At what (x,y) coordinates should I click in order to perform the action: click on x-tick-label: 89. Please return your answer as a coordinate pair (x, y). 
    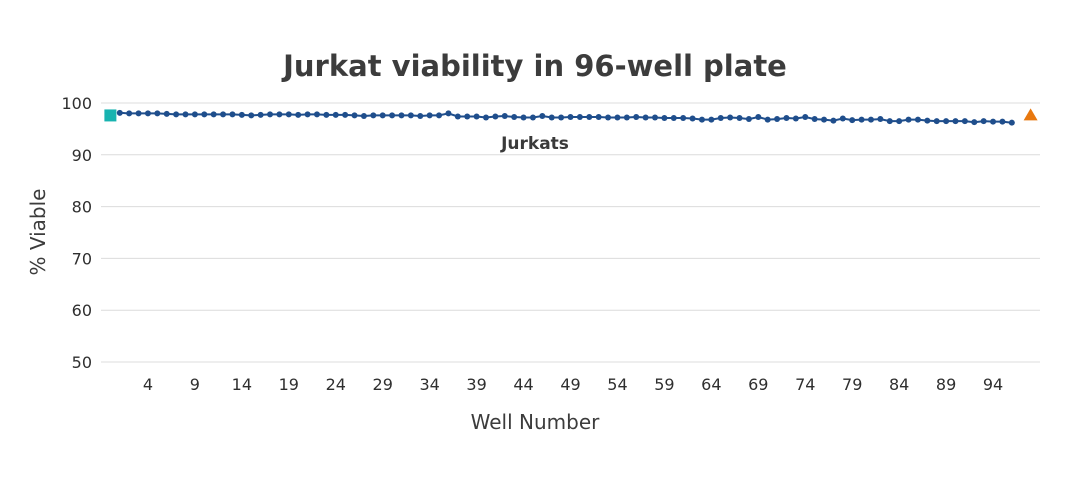
    Looking at the image, I should click on (946, 384).